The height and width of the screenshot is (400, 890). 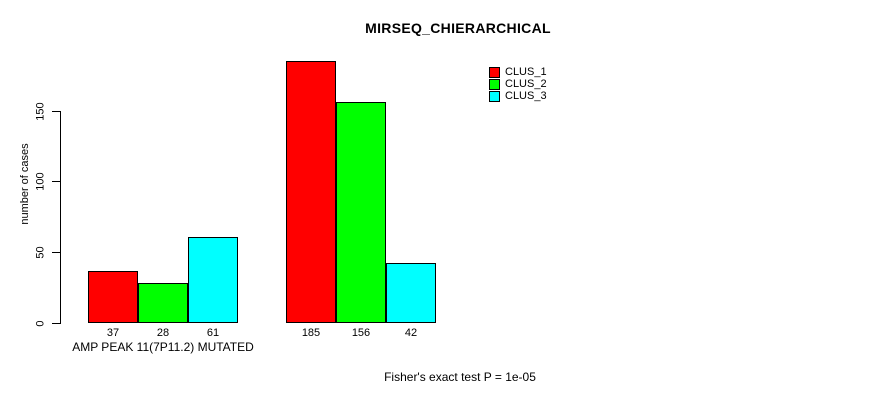 I want to click on legend-label: CLUS_3, so click(x=526, y=96).